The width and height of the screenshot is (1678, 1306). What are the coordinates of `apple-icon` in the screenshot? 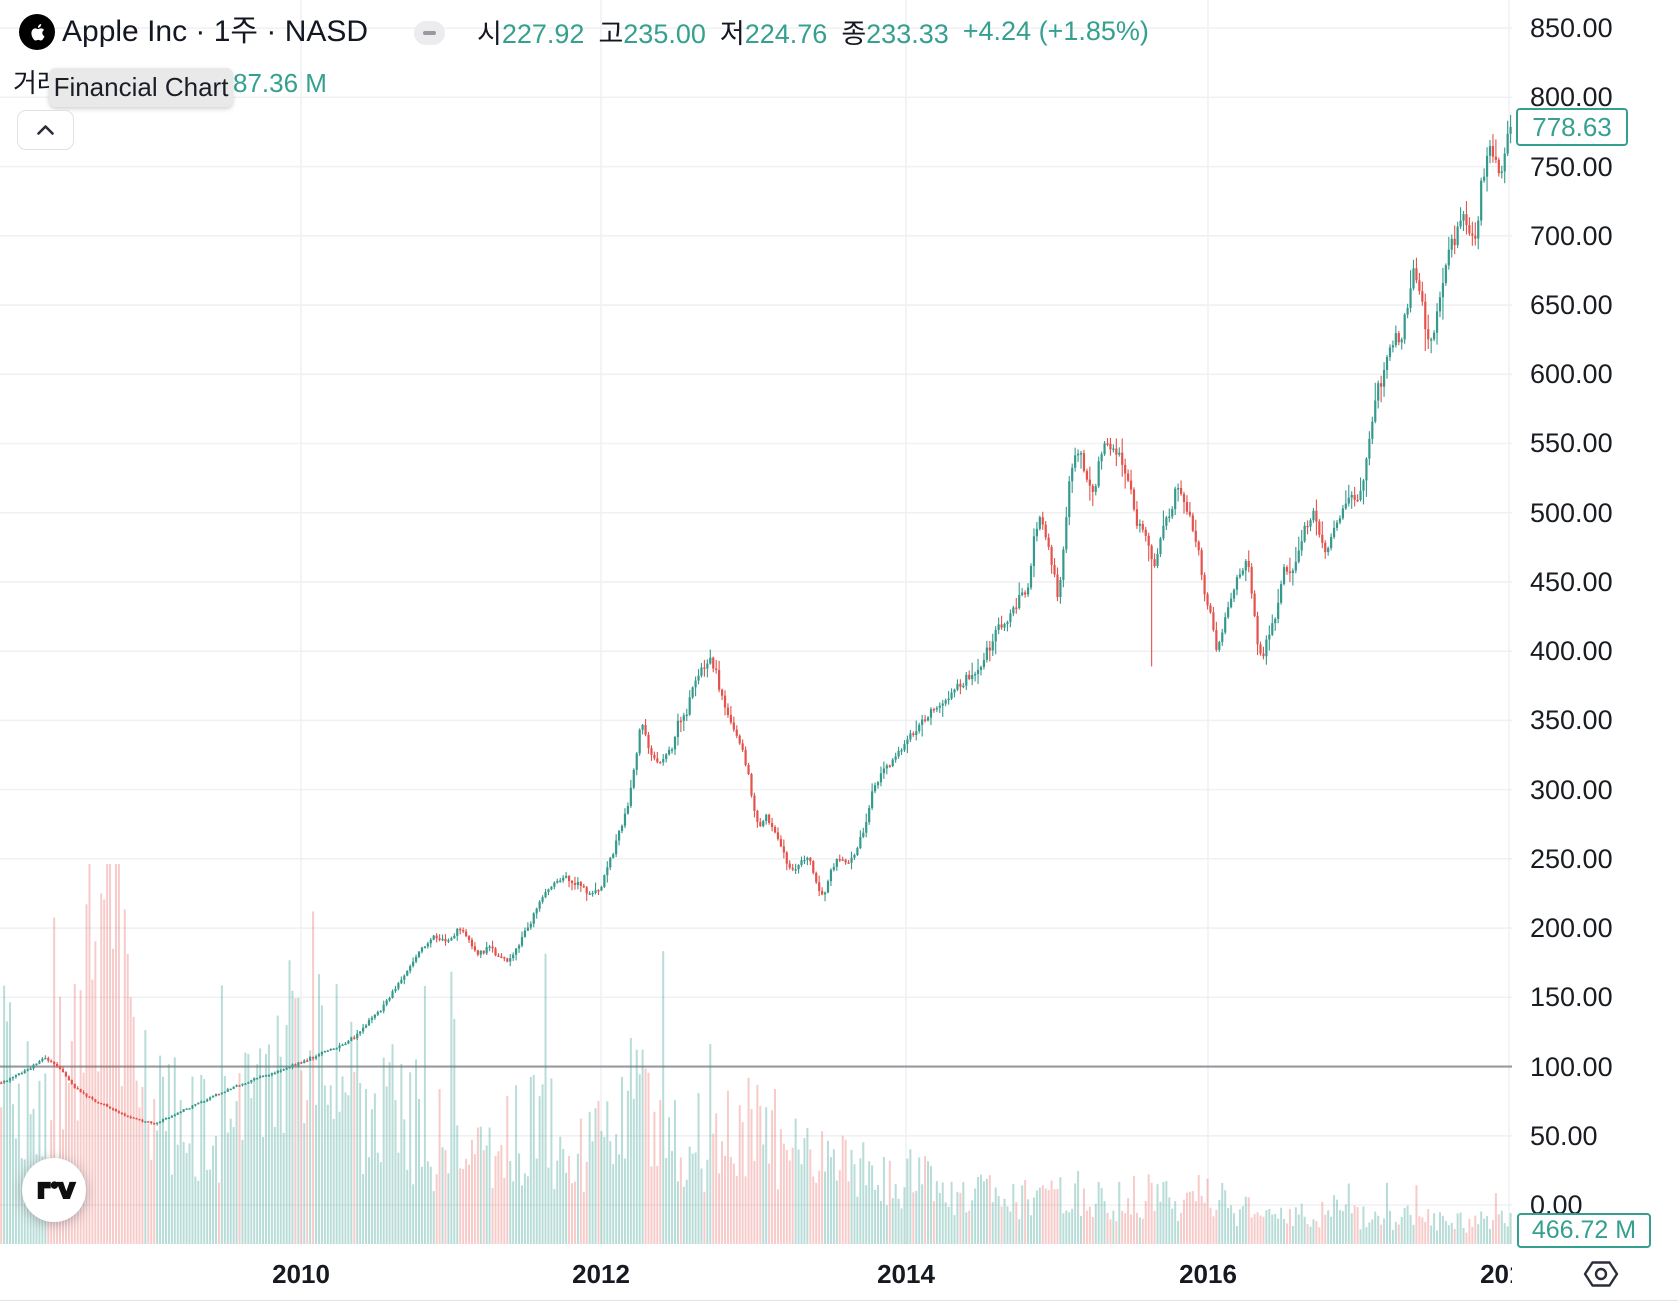 It's located at (37, 32).